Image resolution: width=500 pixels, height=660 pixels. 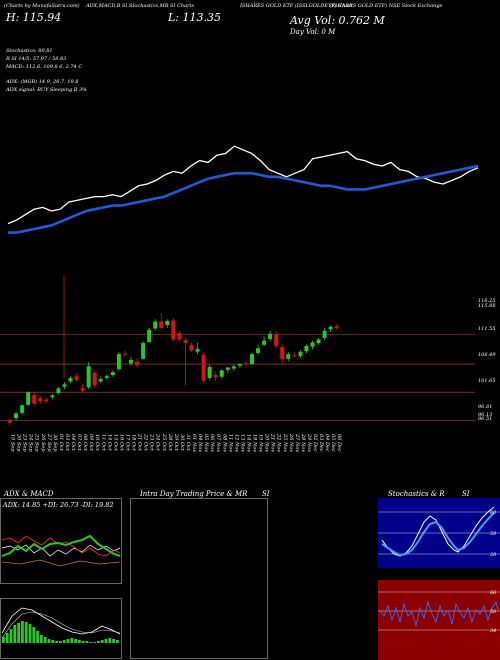 I want to click on date-tick-46: 26 Nov, so click(x=291, y=442).